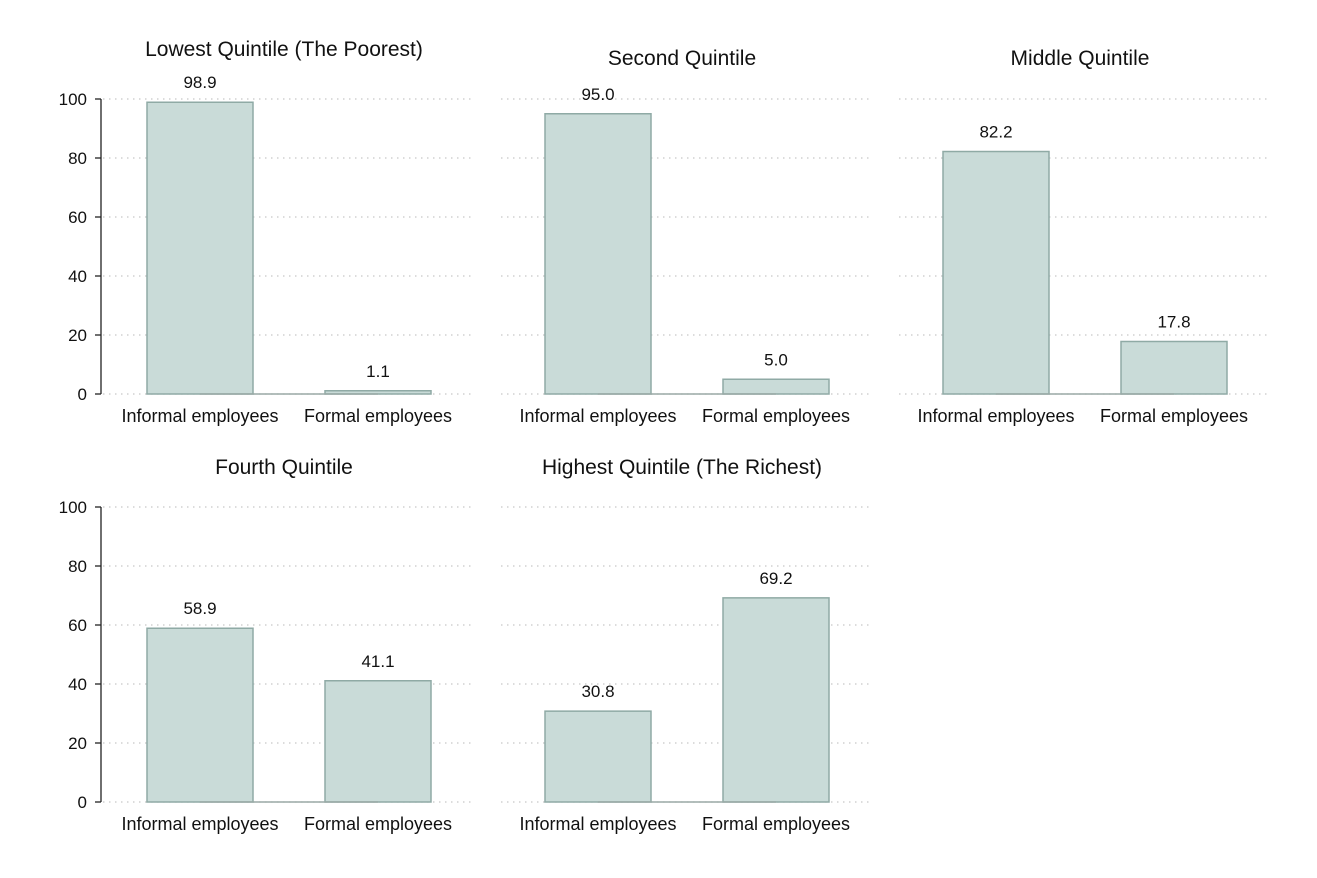 The image size is (1317, 878). What do you see at coordinates (776, 359) in the screenshot?
I see `data-label: 5.0` at bounding box center [776, 359].